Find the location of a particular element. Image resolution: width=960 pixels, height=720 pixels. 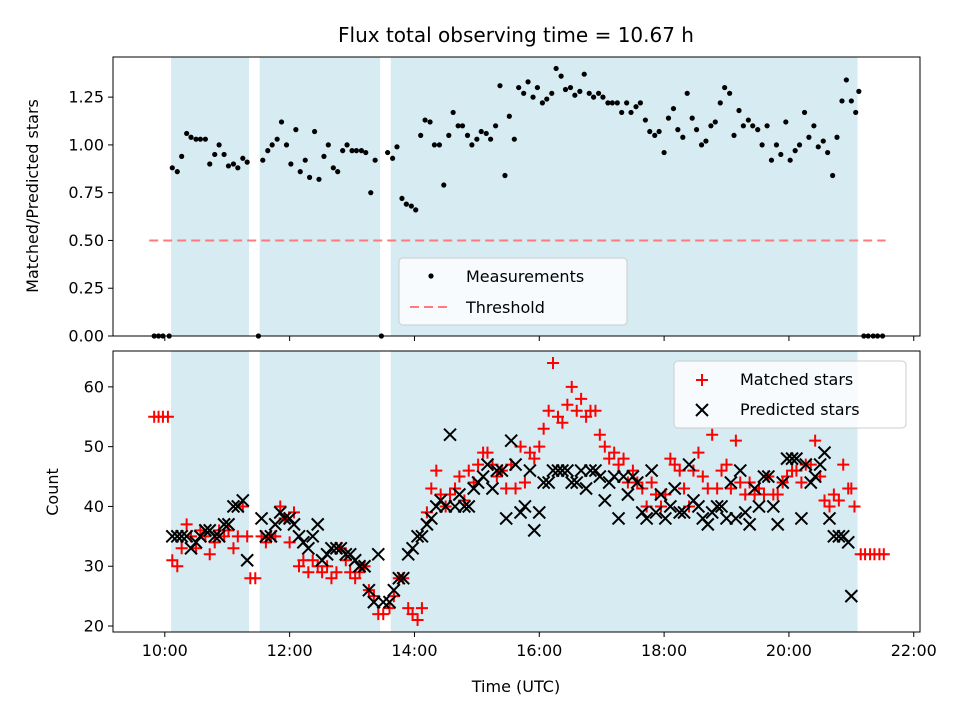

bottom-legend: Matched stars Predicted stars is located at coordinates (790, 394).